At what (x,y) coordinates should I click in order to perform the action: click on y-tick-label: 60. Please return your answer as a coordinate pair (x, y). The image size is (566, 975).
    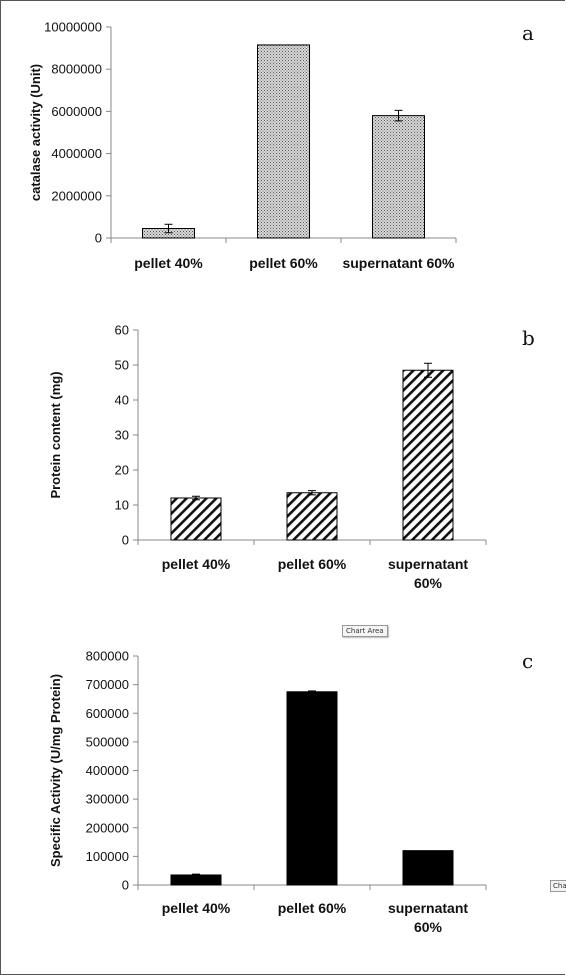
    Looking at the image, I should click on (122, 330).